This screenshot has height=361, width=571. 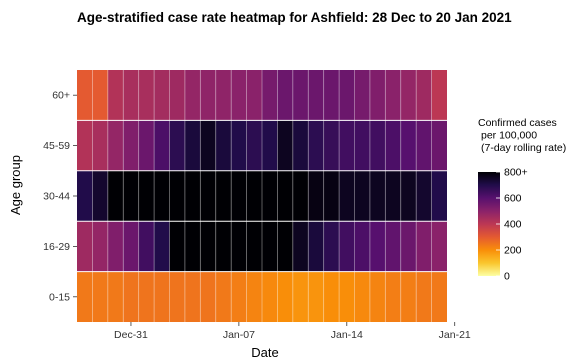 I want to click on y-tick-label: 60+, so click(x=61, y=96).